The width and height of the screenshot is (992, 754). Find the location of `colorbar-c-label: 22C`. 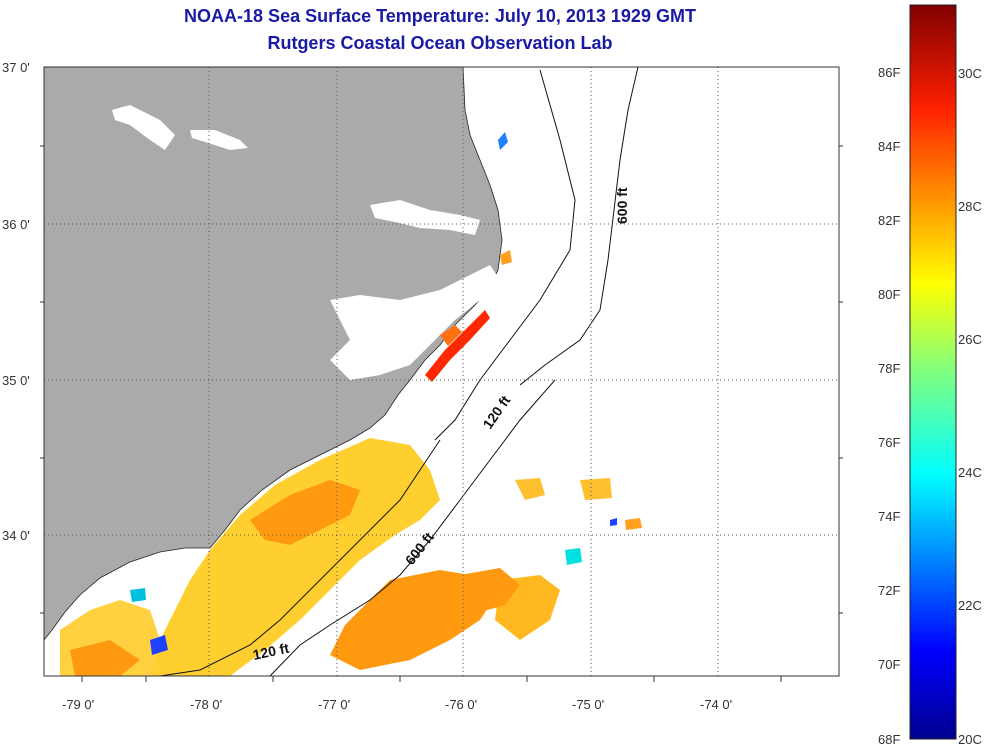

colorbar-c-label: 22C is located at coordinates (970, 605).